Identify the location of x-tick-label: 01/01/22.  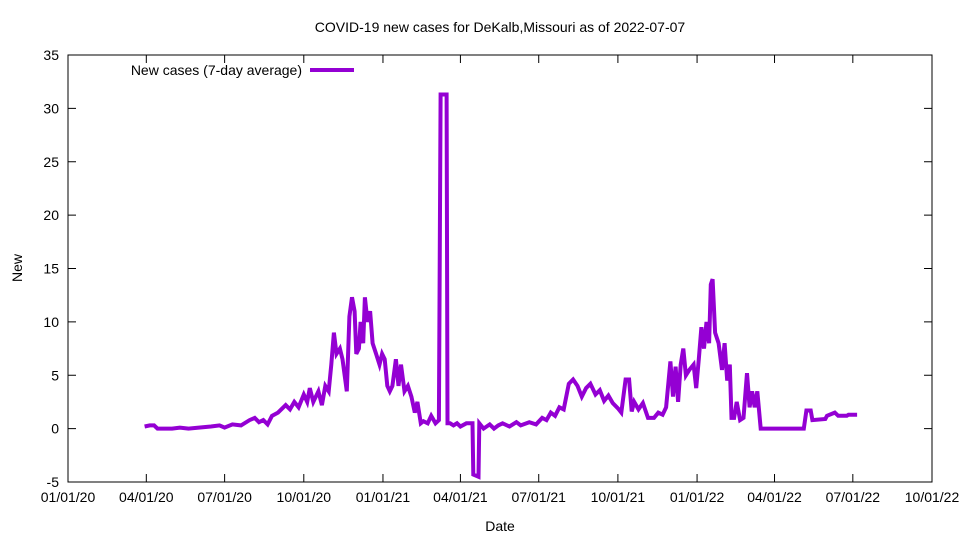
(697, 497).